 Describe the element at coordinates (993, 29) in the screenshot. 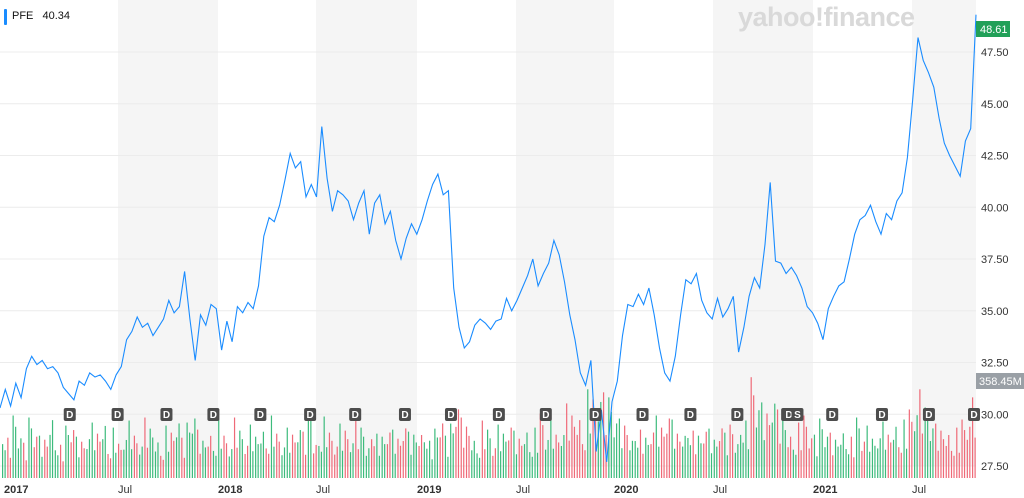

I see `price-badge` at that location.